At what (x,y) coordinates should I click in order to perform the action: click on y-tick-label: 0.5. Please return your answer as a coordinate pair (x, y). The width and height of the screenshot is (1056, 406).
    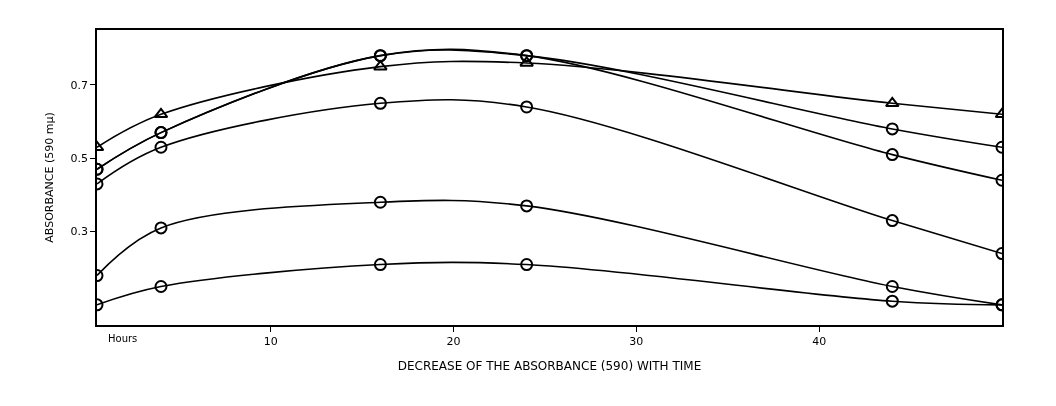
    Looking at the image, I should click on (79, 159).